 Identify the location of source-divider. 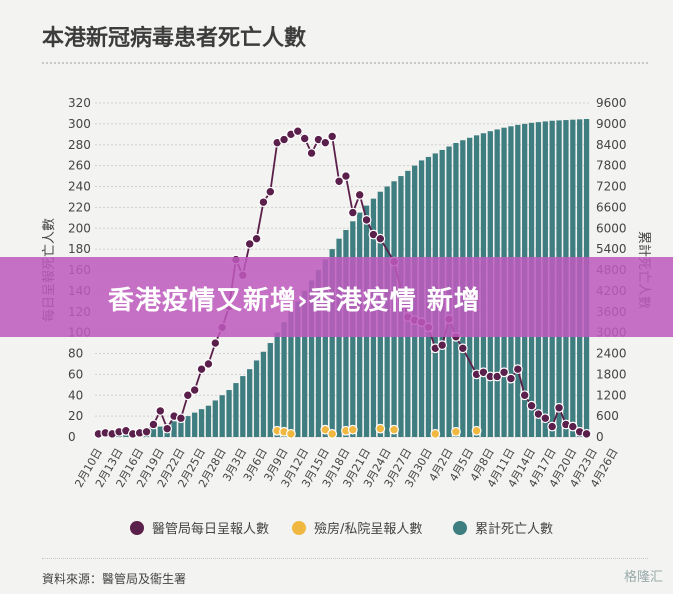
(345, 558).